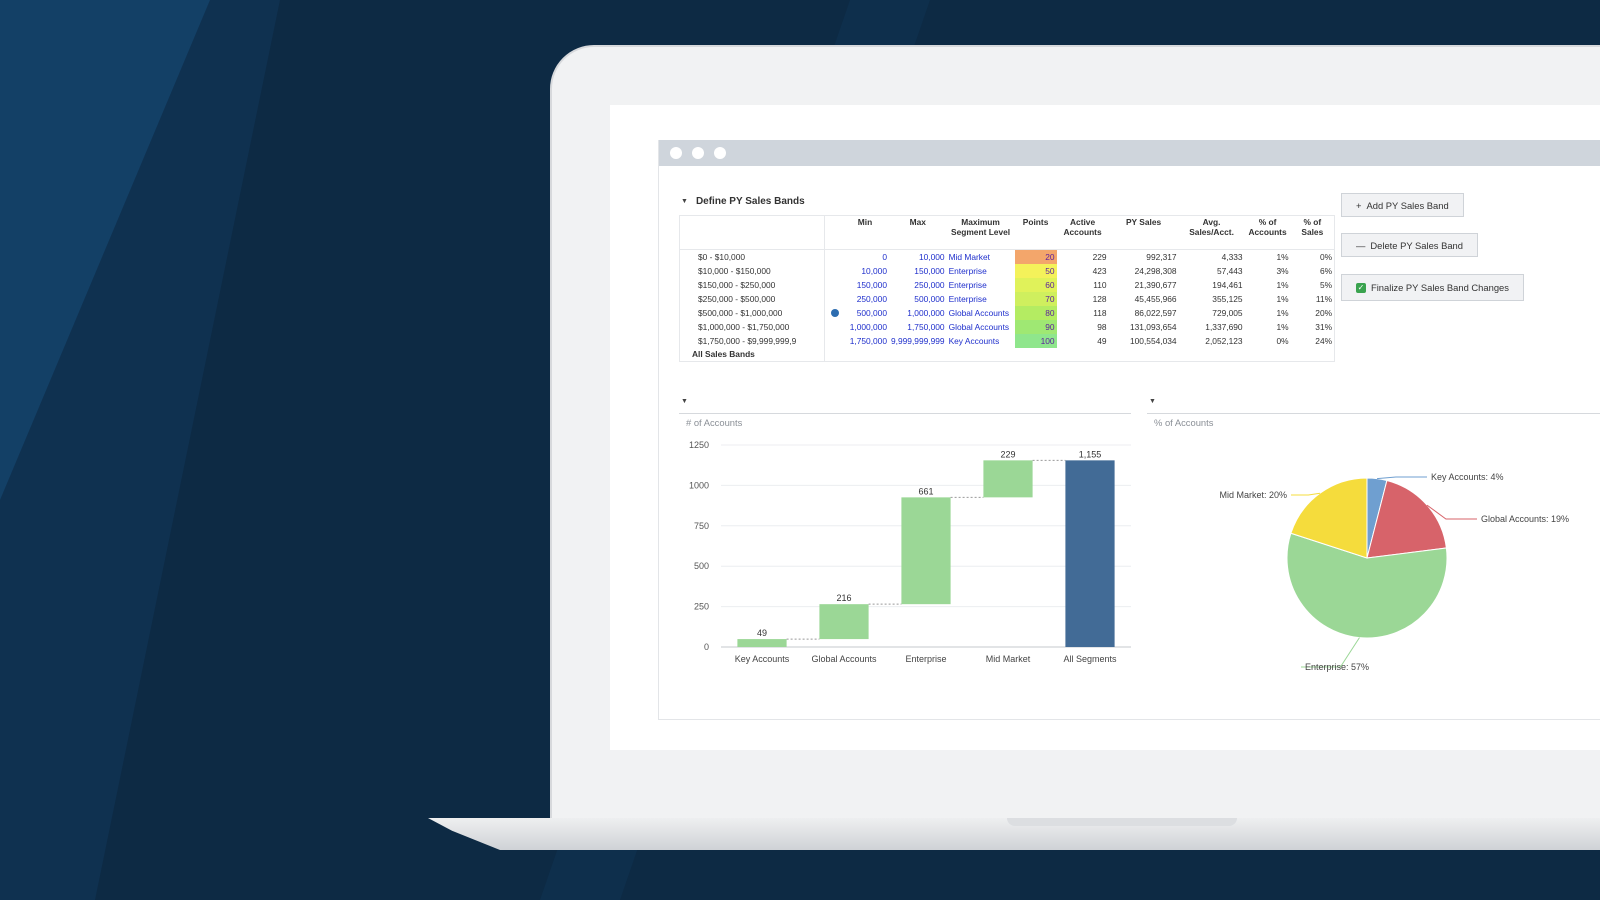 The width and height of the screenshot is (1600, 900). What do you see at coordinates (1324, 312) in the screenshot?
I see `pct-sales-cell: 20%` at bounding box center [1324, 312].